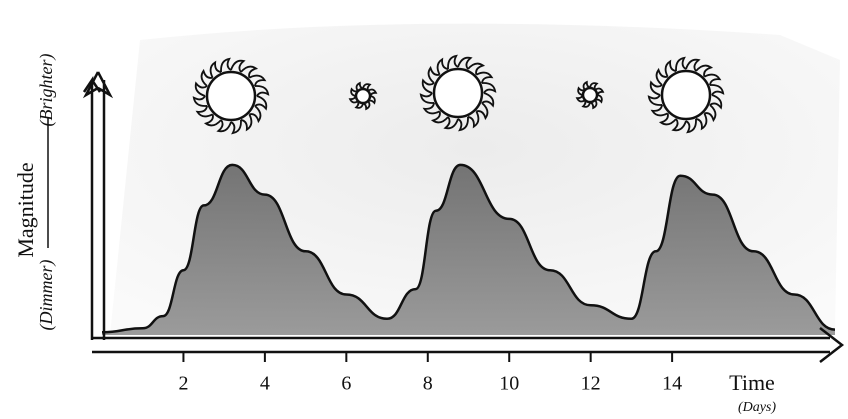  Describe the element at coordinates (346, 384) in the screenshot. I see `x-tick-label: 6` at that location.